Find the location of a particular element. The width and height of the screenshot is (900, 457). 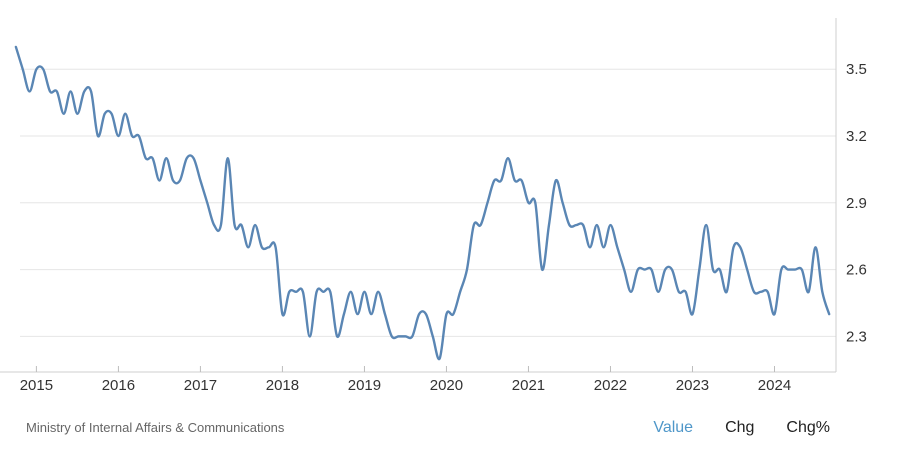

y-tick-label: 3.5 is located at coordinates (856, 69).